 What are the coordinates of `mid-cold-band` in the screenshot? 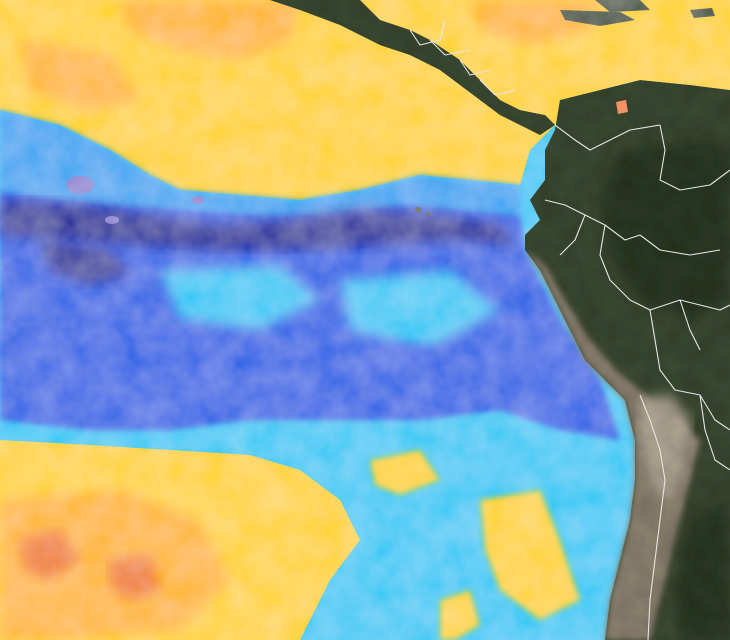 It's located at (300, 362).